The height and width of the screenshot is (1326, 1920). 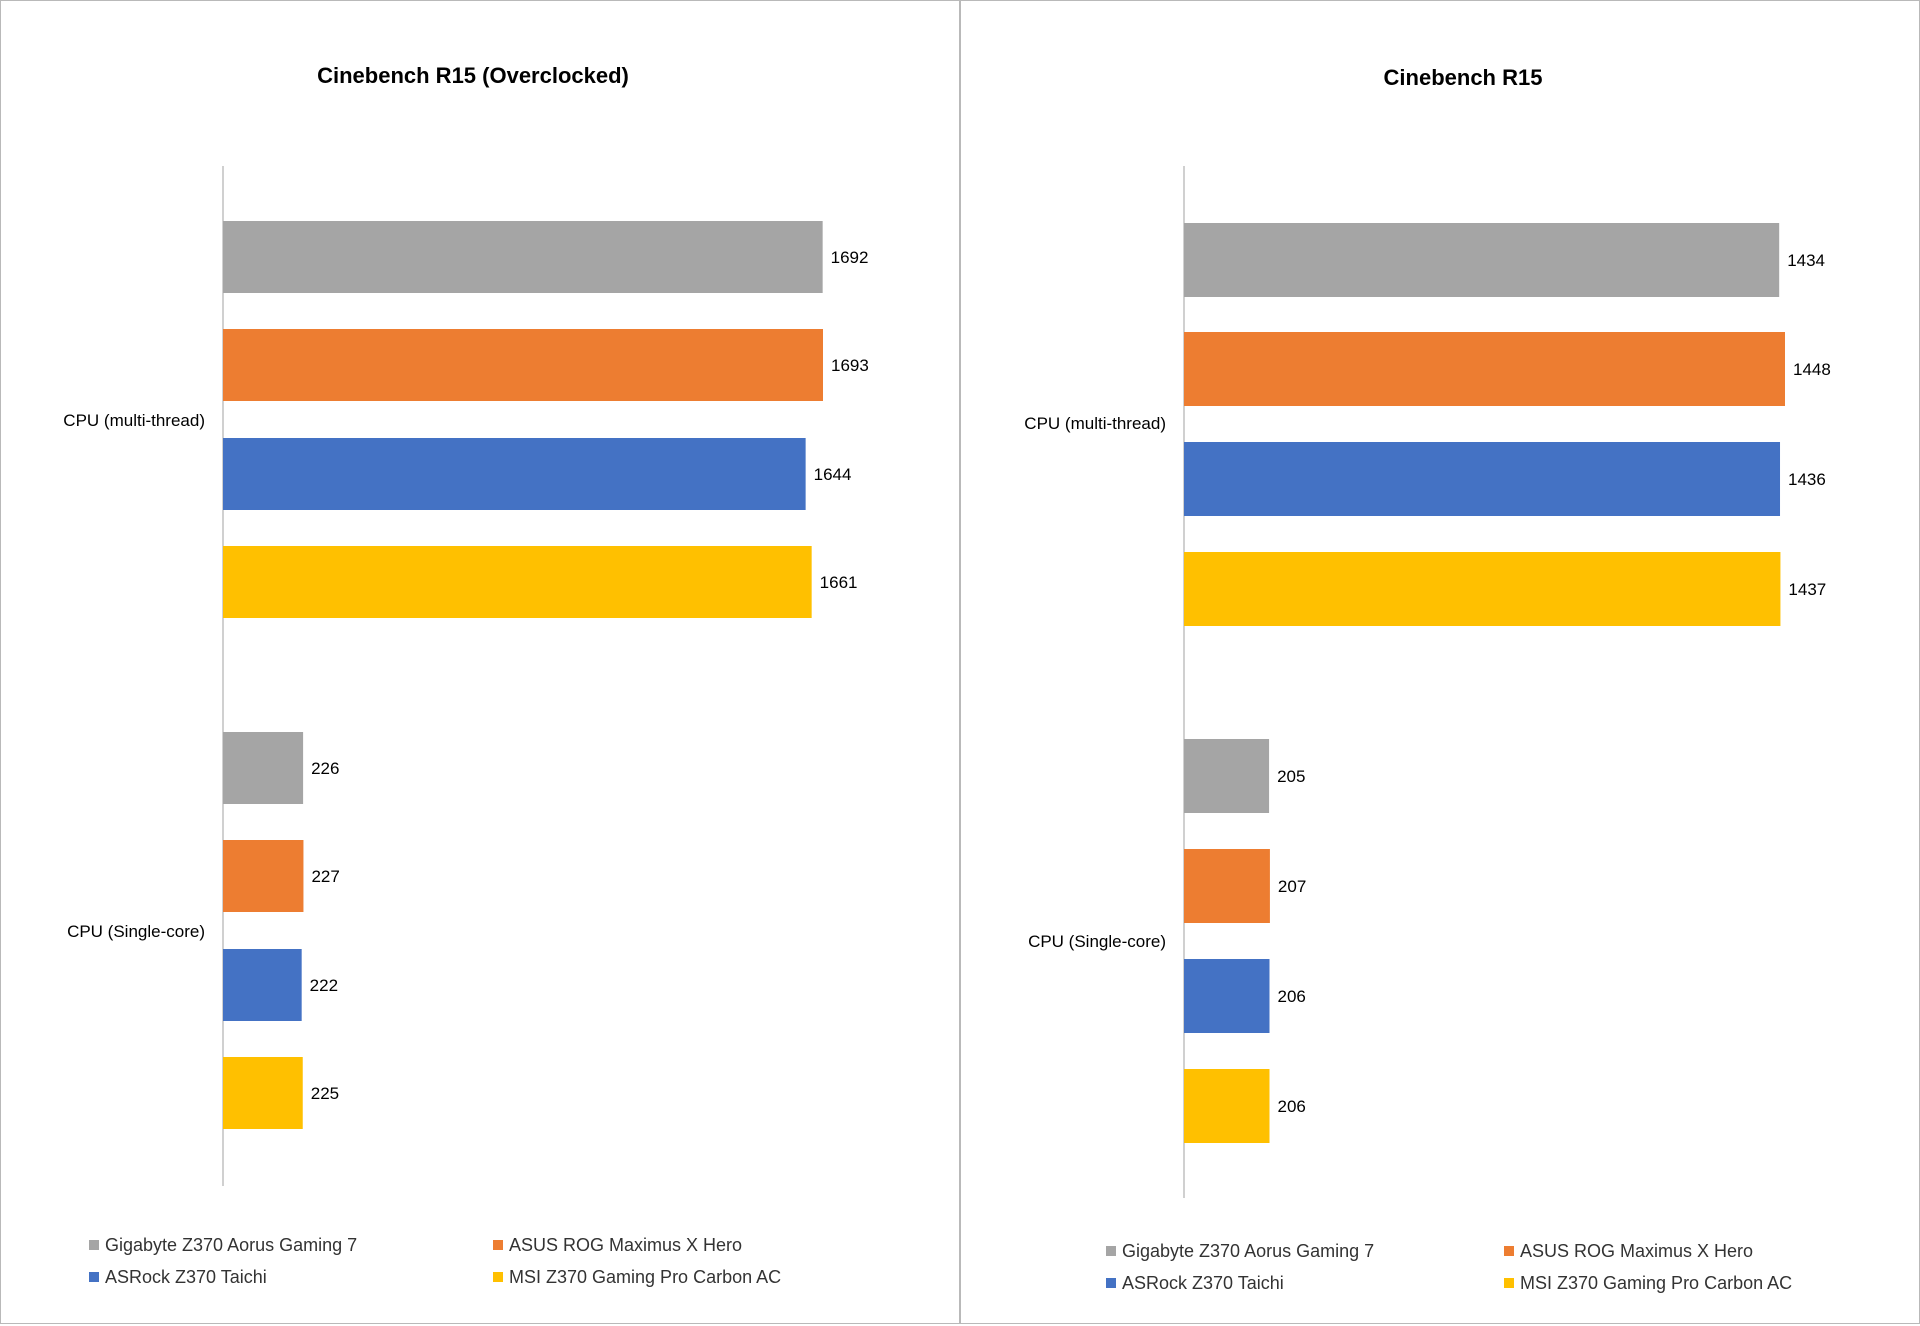 I want to click on chart-title-stock: Cinebench R15, so click(x=1463, y=77).